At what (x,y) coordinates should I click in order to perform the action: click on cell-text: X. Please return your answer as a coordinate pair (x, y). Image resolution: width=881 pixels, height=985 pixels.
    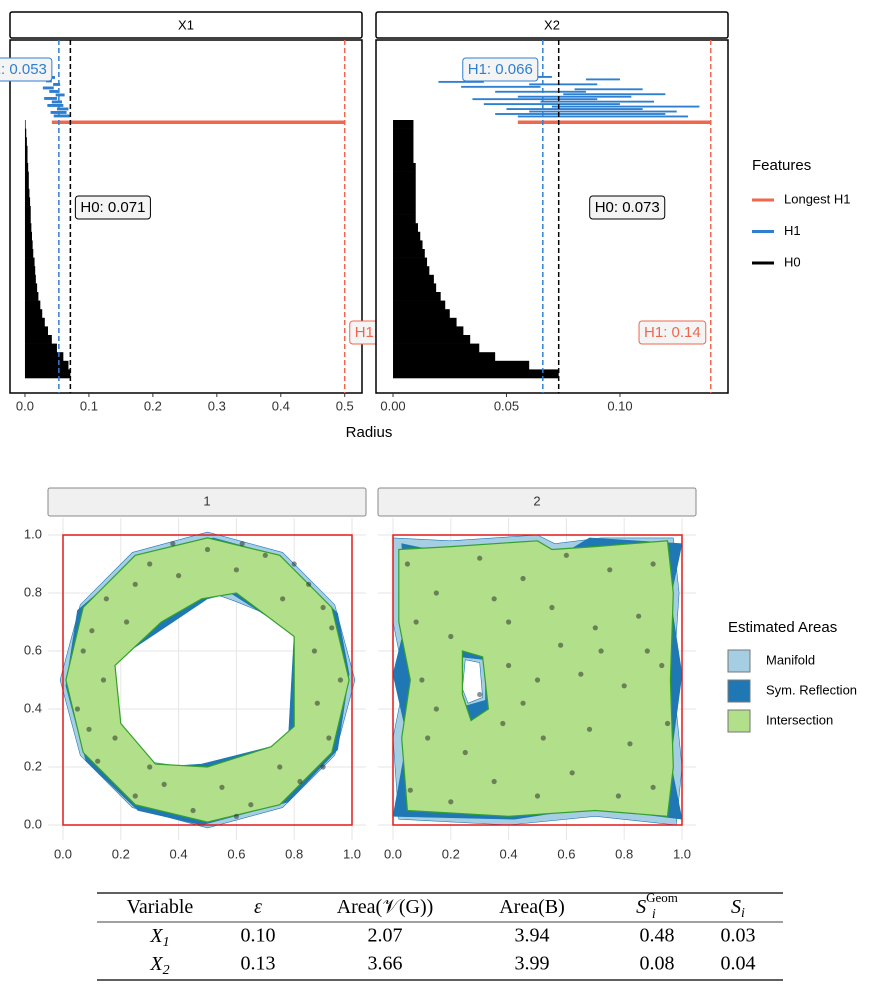
    Looking at the image, I should click on (156, 936).